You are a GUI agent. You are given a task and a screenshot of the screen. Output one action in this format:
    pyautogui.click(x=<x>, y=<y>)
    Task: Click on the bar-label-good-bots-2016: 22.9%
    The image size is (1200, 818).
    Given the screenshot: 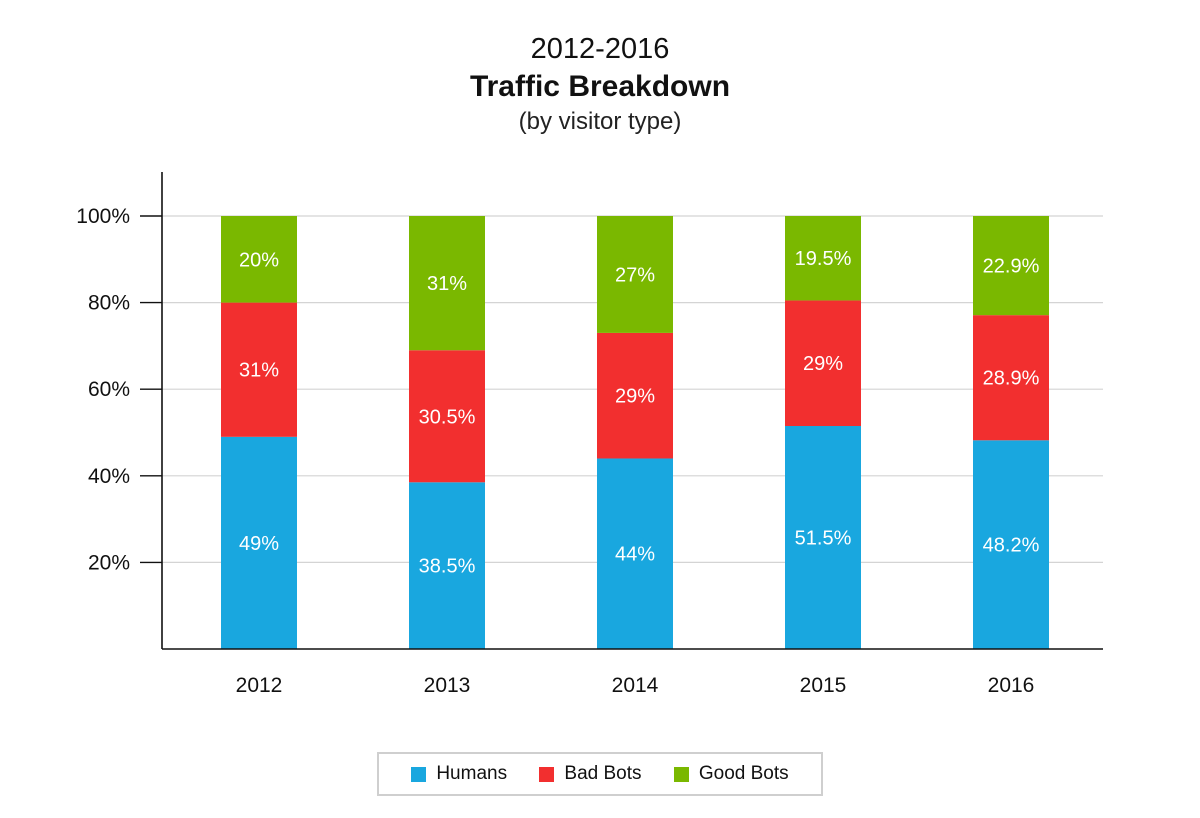 What is the action you would take?
    pyautogui.click(x=1011, y=267)
    